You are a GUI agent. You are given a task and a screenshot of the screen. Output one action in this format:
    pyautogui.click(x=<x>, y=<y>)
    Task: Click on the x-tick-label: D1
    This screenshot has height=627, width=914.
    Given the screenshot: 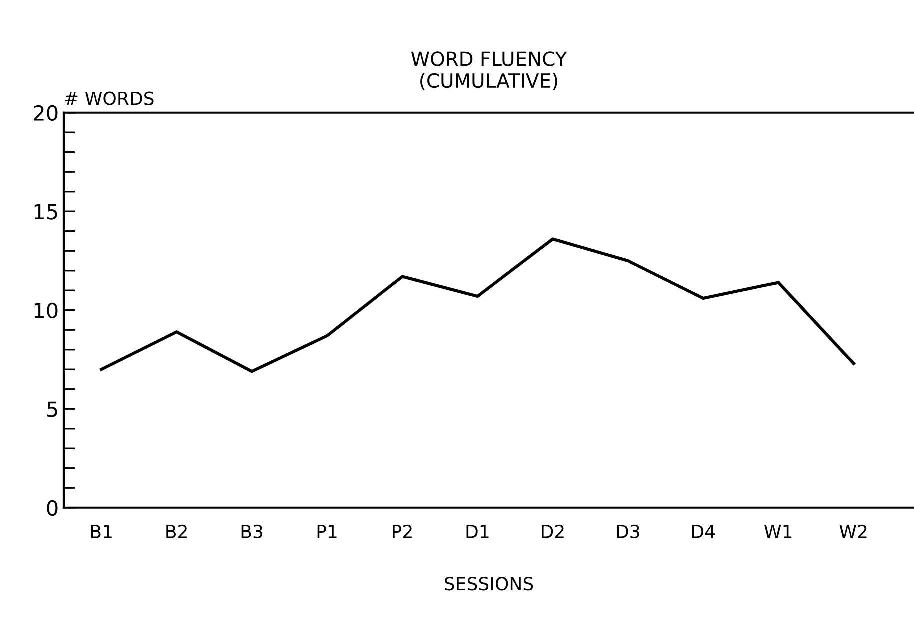 What is the action you would take?
    pyautogui.click(x=477, y=531)
    